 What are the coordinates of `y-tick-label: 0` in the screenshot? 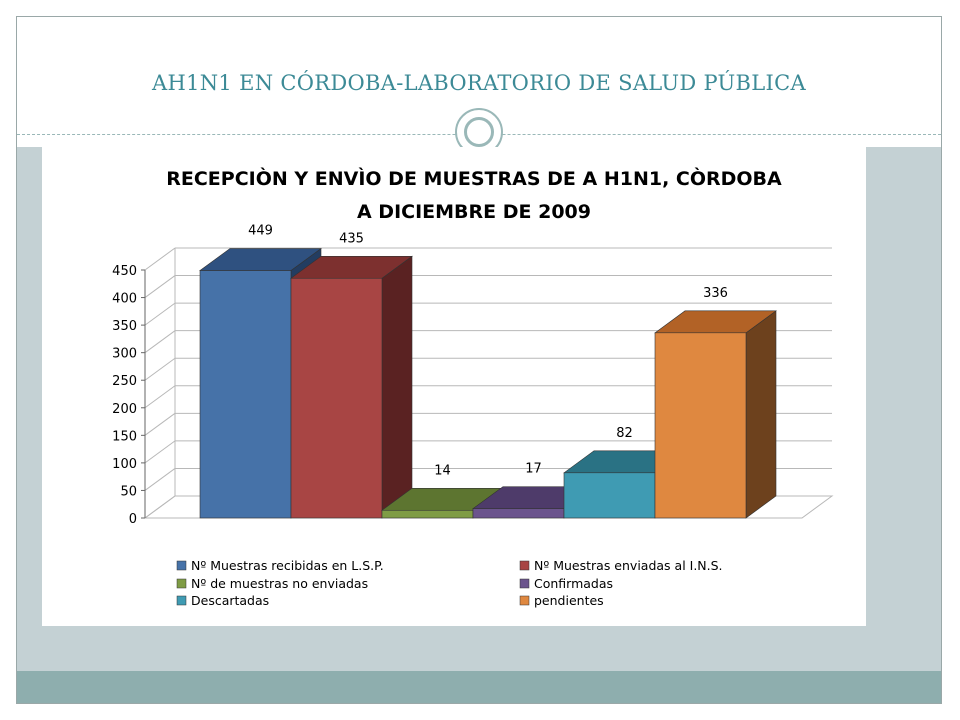 It's located at (133, 519).